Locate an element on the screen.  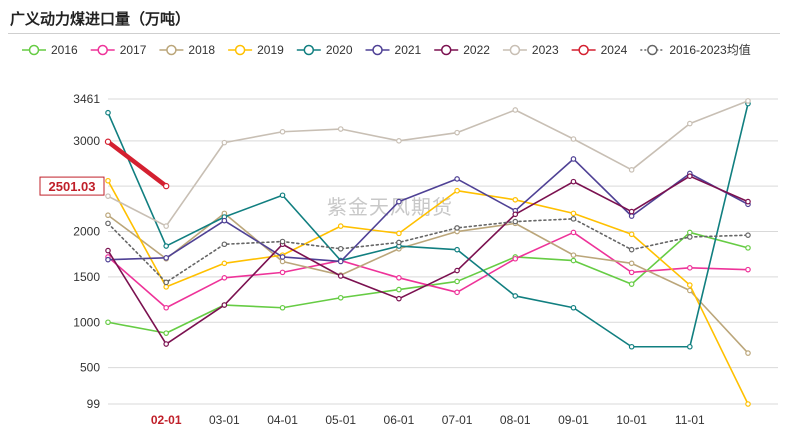
value-callout: 2501.03 is located at coordinates (72, 186).